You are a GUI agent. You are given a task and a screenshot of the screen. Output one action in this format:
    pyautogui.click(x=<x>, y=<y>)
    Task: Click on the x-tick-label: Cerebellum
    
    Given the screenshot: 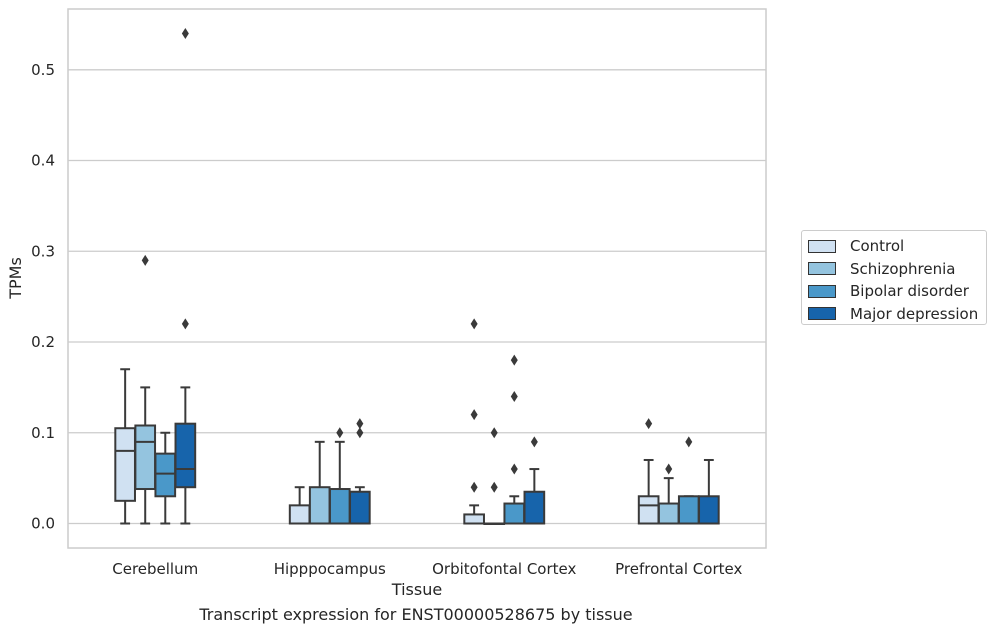 What is the action you would take?
    pyautogui.click(x=155, y=569)
    